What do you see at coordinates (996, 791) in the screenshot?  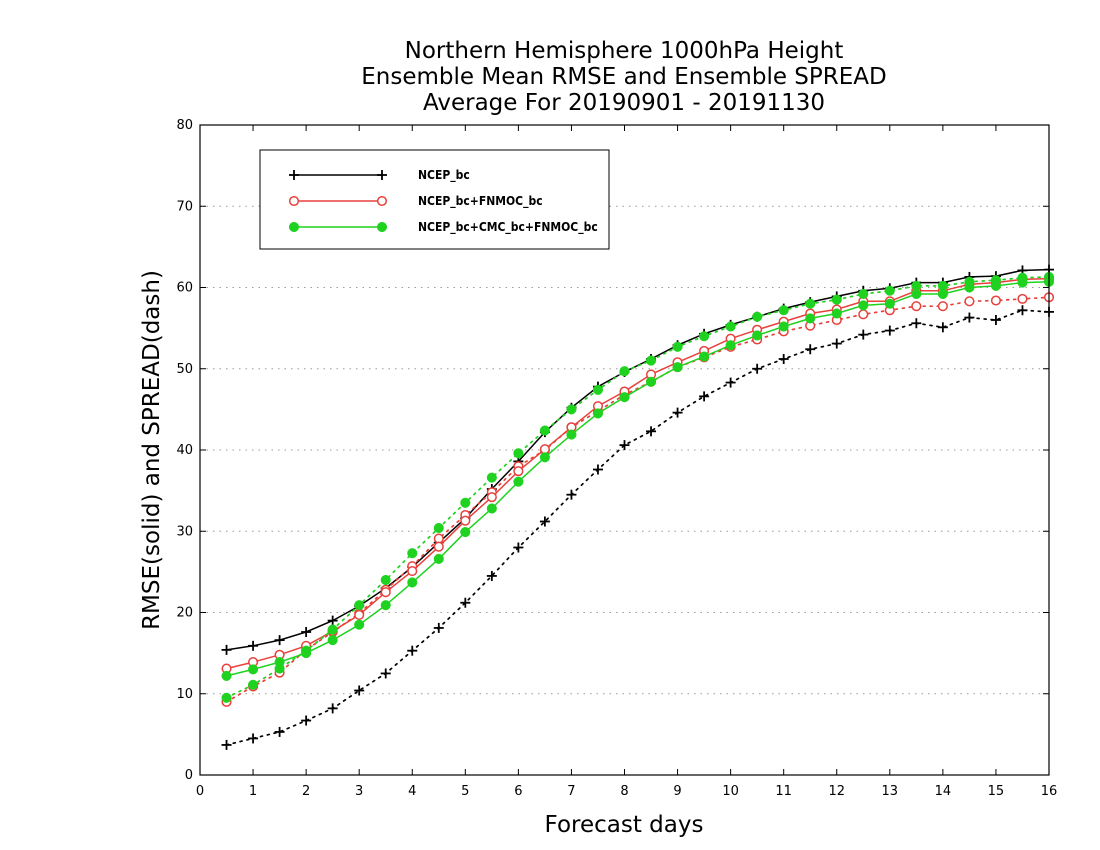 I see `x-tick-label: 15` at bounding box center [996, 791].